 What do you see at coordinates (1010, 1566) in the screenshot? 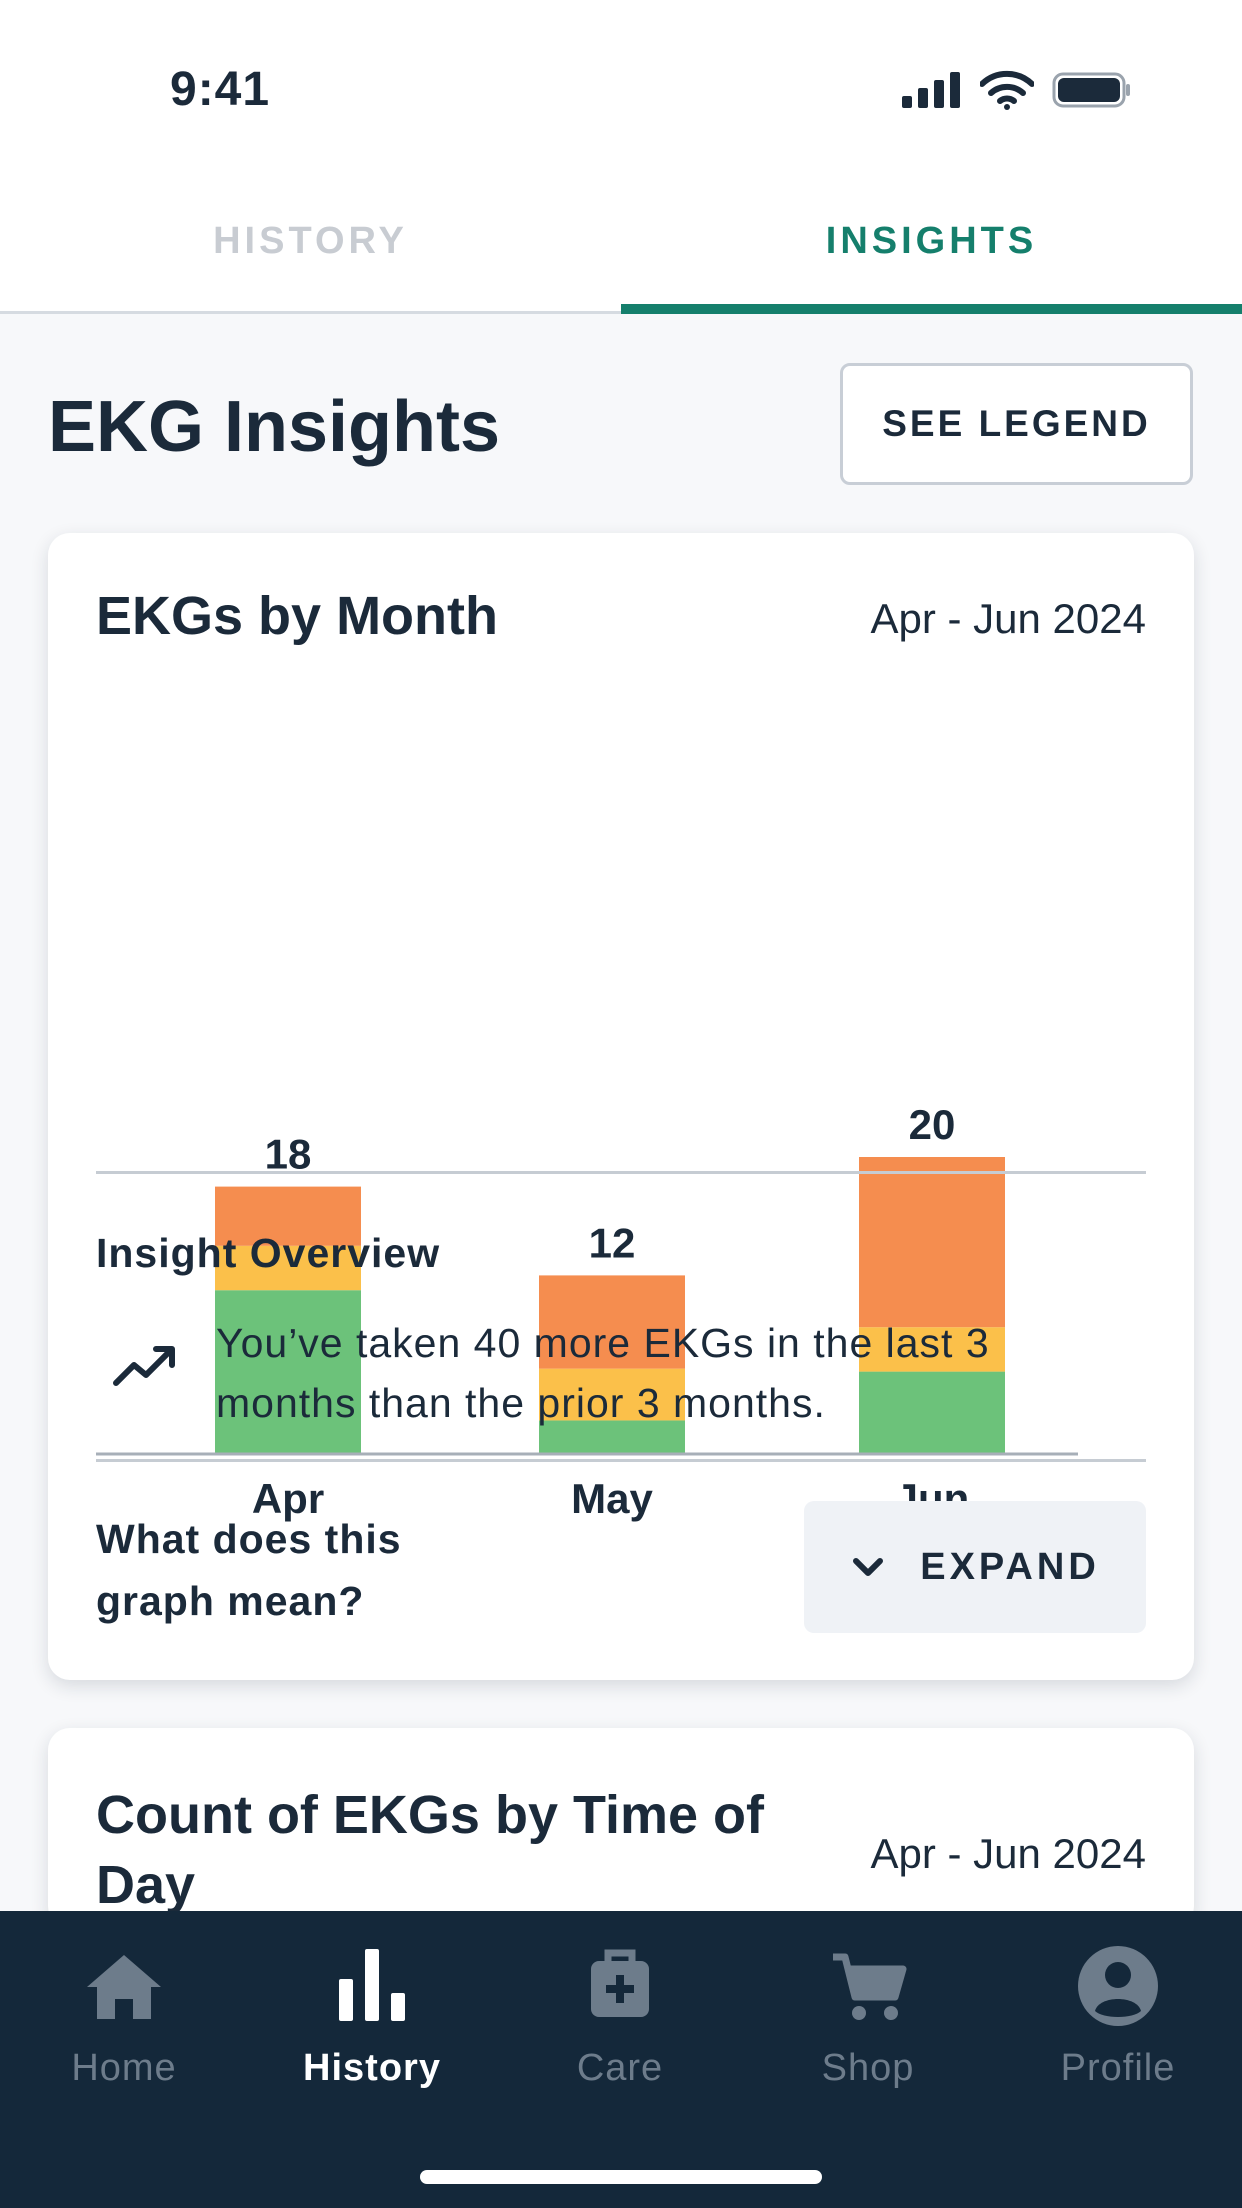
I see `expand-label: EXPAND` at bounding box center [1010, 1566].